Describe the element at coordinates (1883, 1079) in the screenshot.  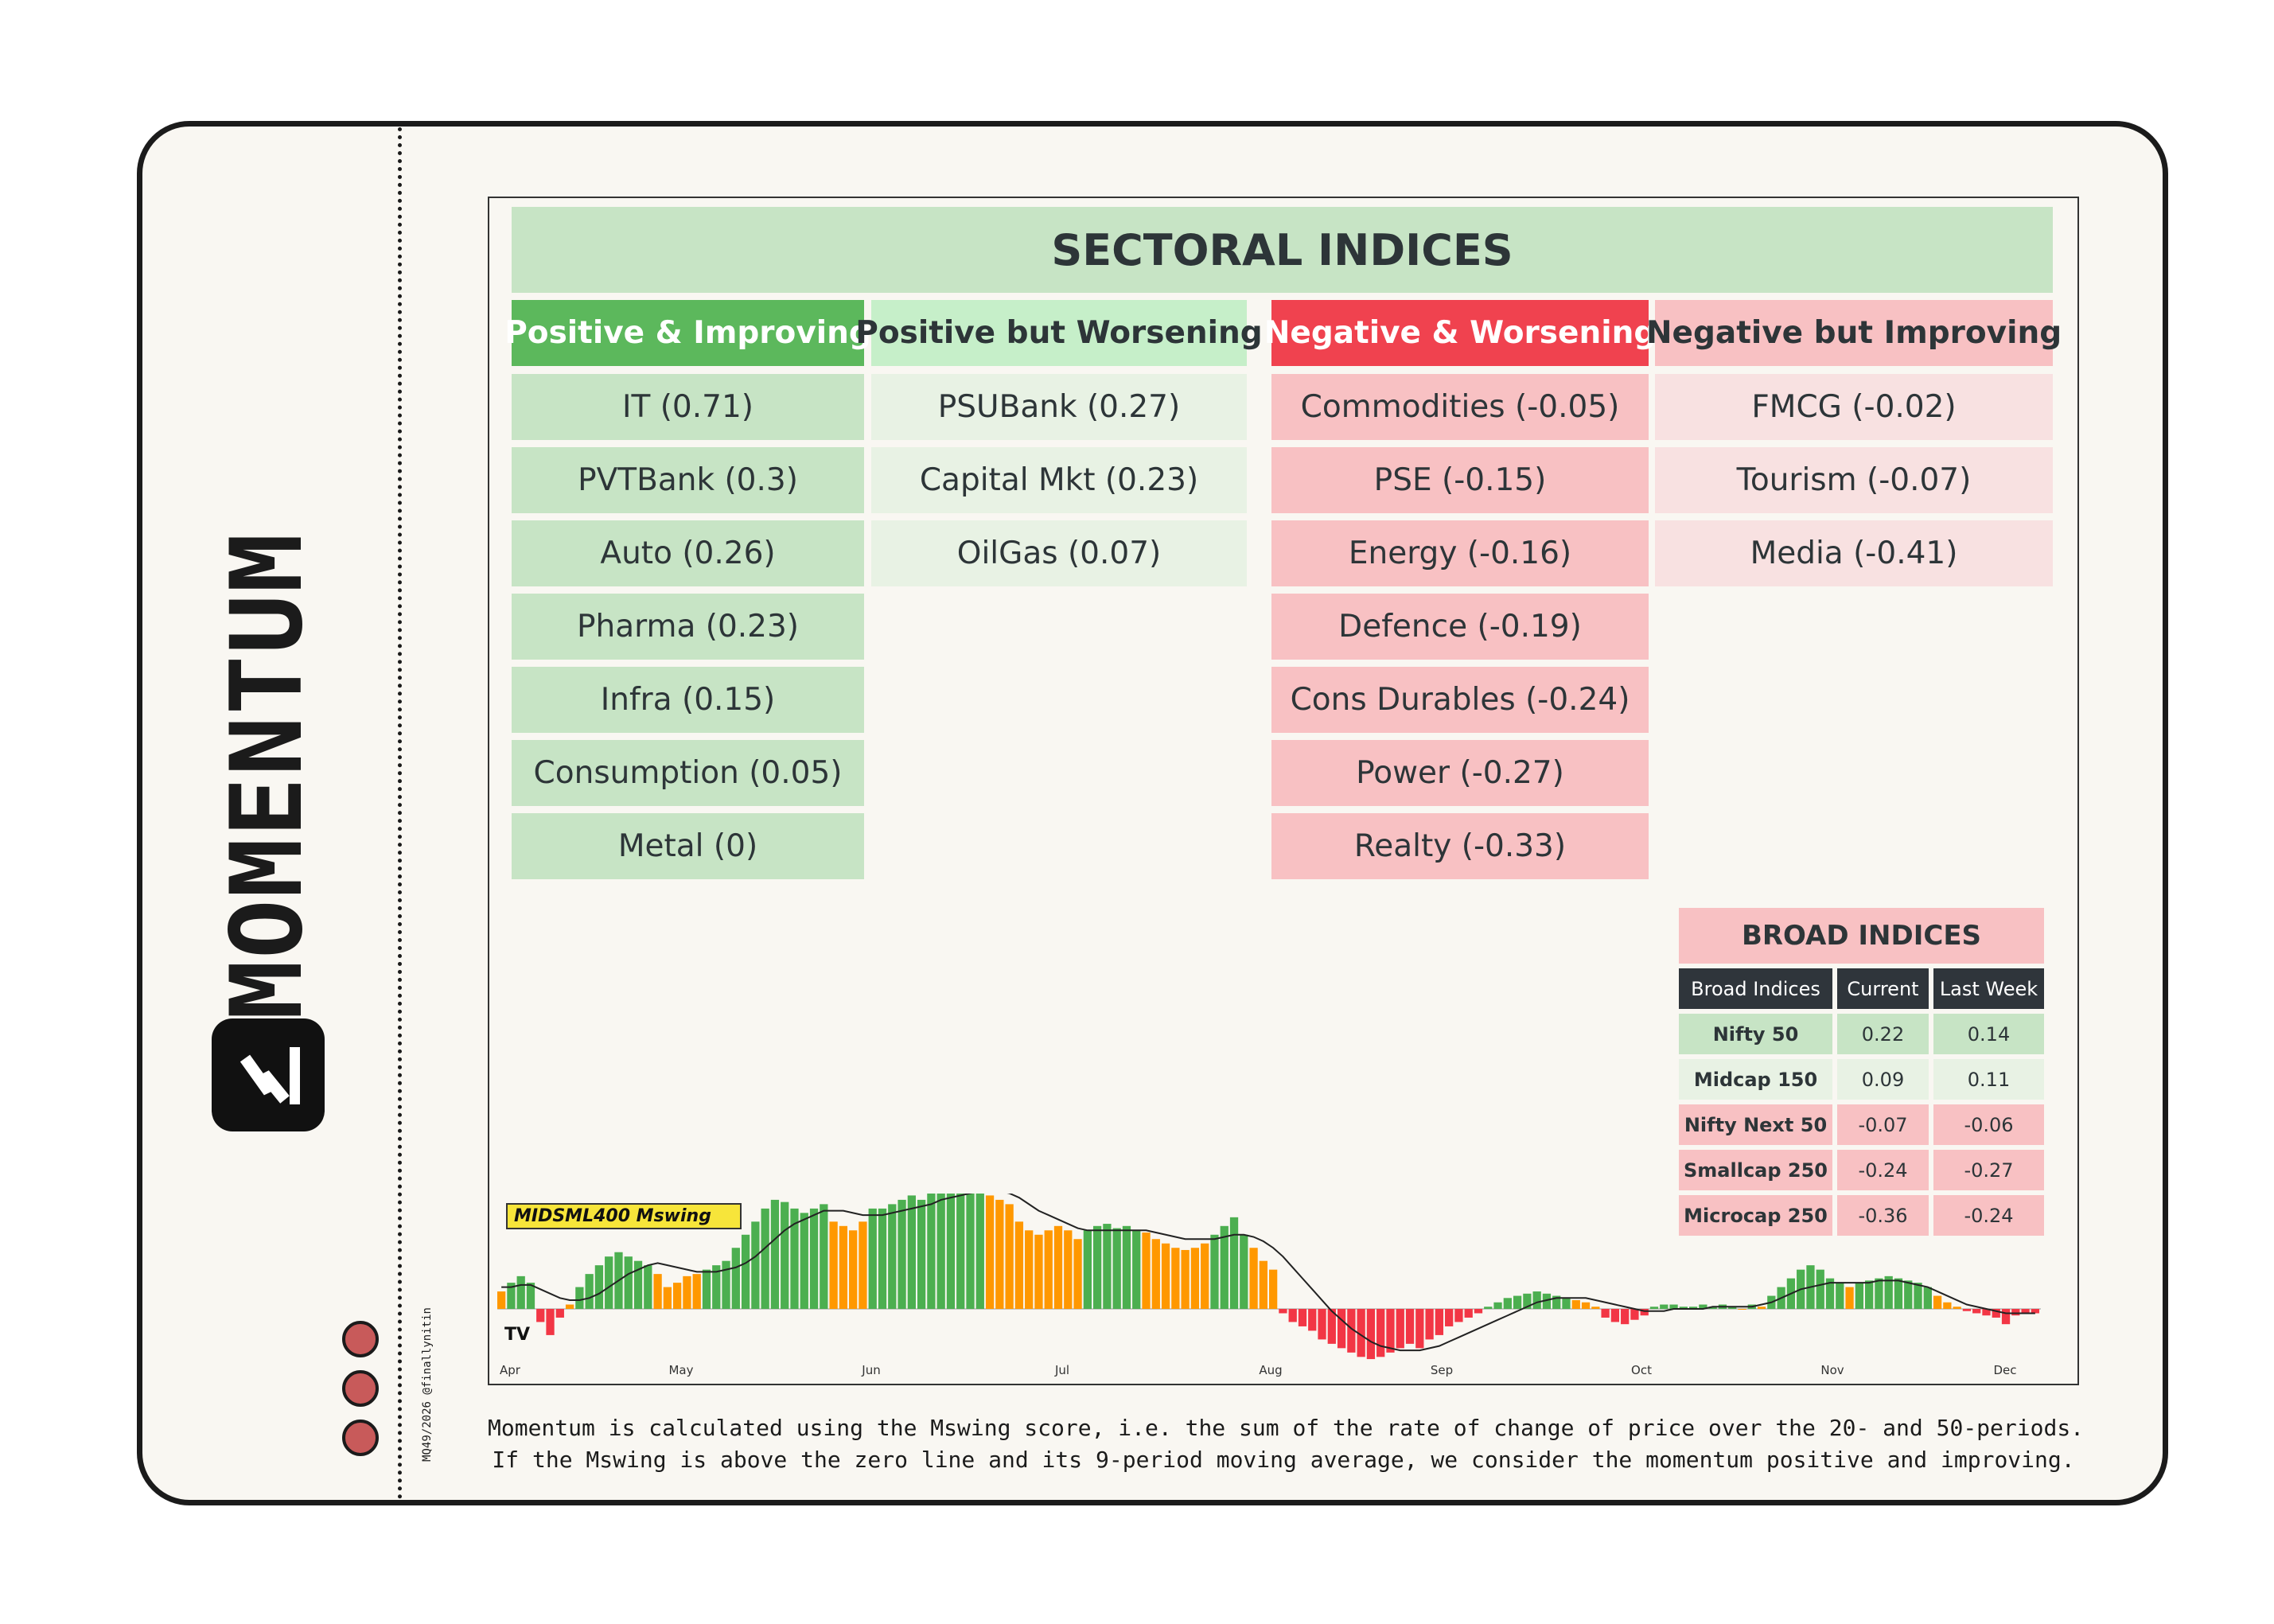
I see `broad-row-current: 0.09` at that location.